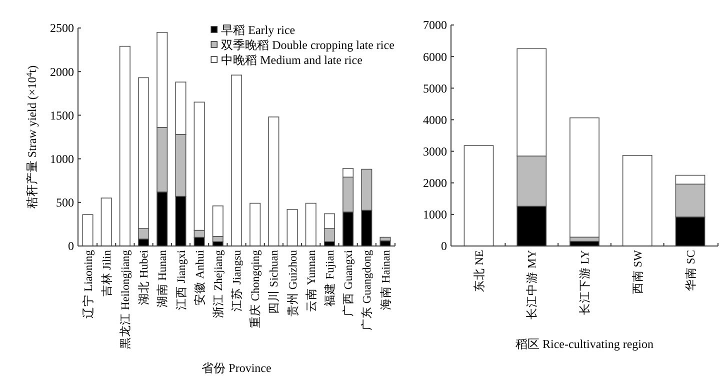  What do you see at coordinates (125, 299) in the screenshot?
I see `x-tick-label: 黑龙江 Heilongjiang` at bounding box center [125, 299].